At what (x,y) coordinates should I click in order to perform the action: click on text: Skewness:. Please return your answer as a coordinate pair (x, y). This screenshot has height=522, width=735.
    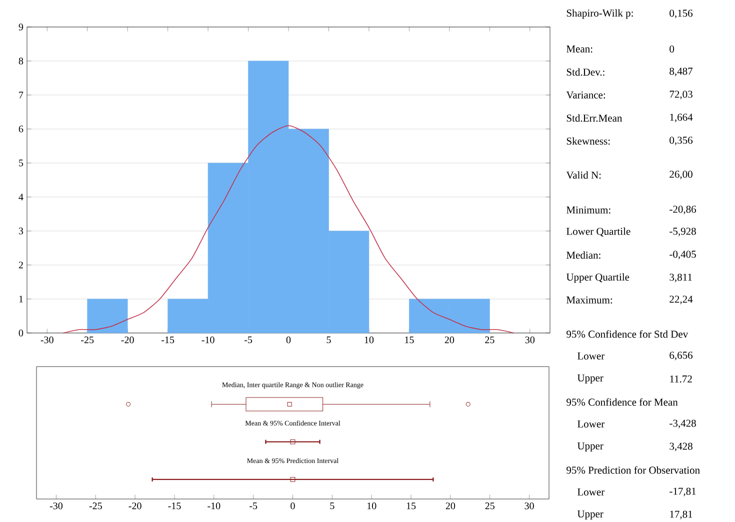
    Looking at the image, I should click on (588, 141).